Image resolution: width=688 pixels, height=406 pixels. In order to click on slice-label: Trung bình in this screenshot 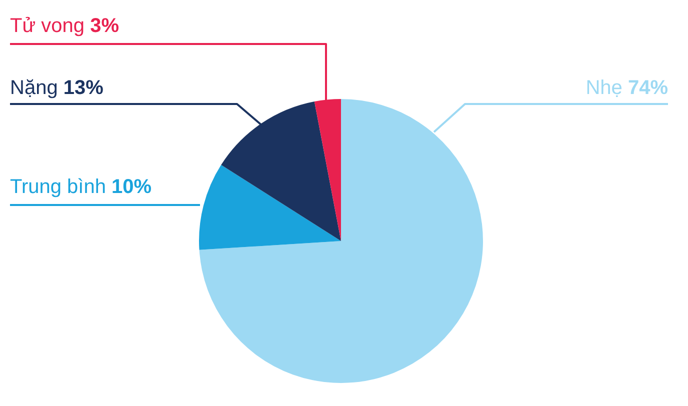, I will do `click(58, 187)`.